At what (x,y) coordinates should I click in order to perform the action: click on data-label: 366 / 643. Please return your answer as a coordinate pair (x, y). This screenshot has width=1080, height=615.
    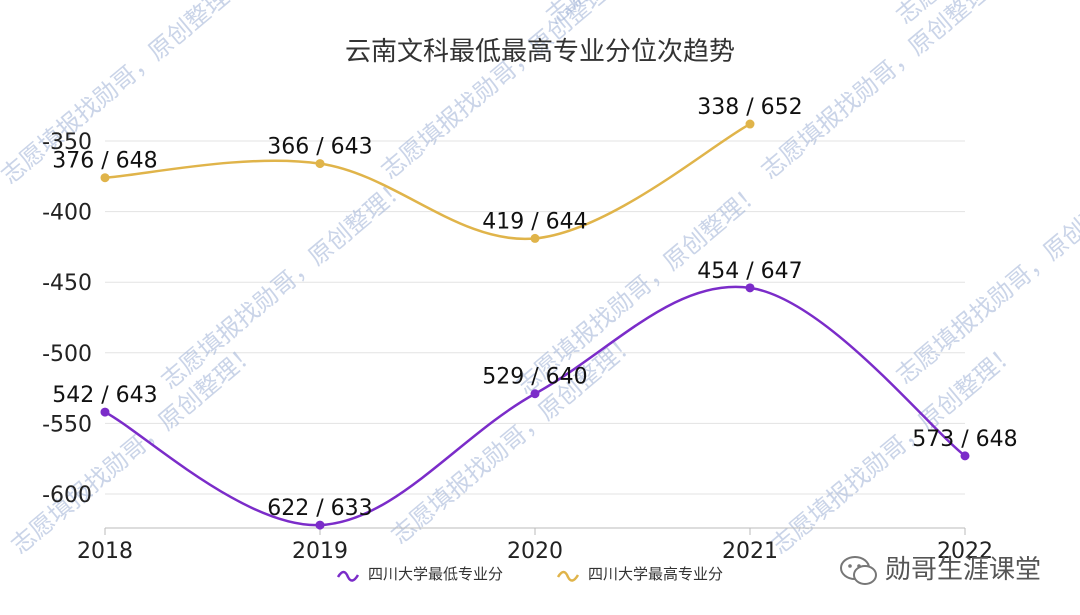
    Looking at the image, I should click on (319, 147).